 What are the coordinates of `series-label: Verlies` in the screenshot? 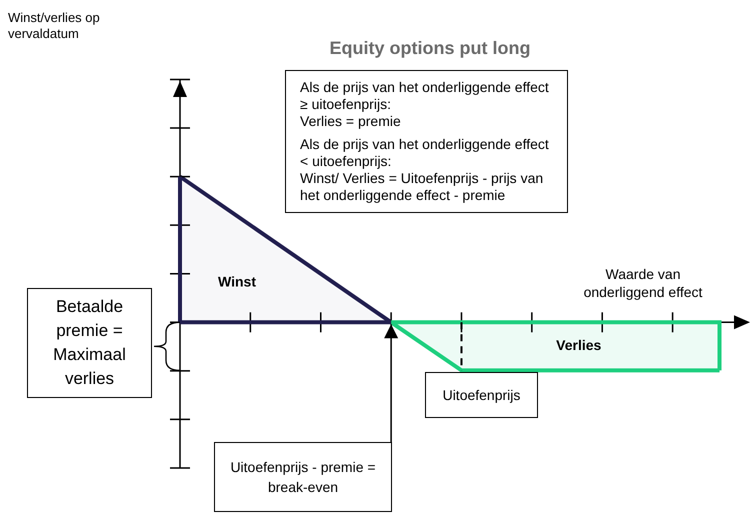 It's located at (579, 345).